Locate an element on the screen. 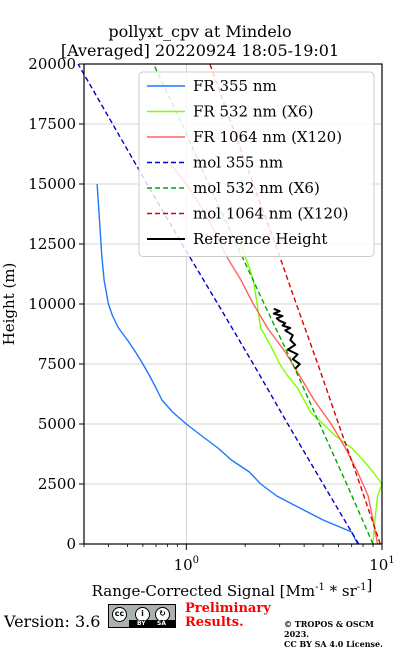  y-axis-label: Height (m) is located at coordinates (9, 304).